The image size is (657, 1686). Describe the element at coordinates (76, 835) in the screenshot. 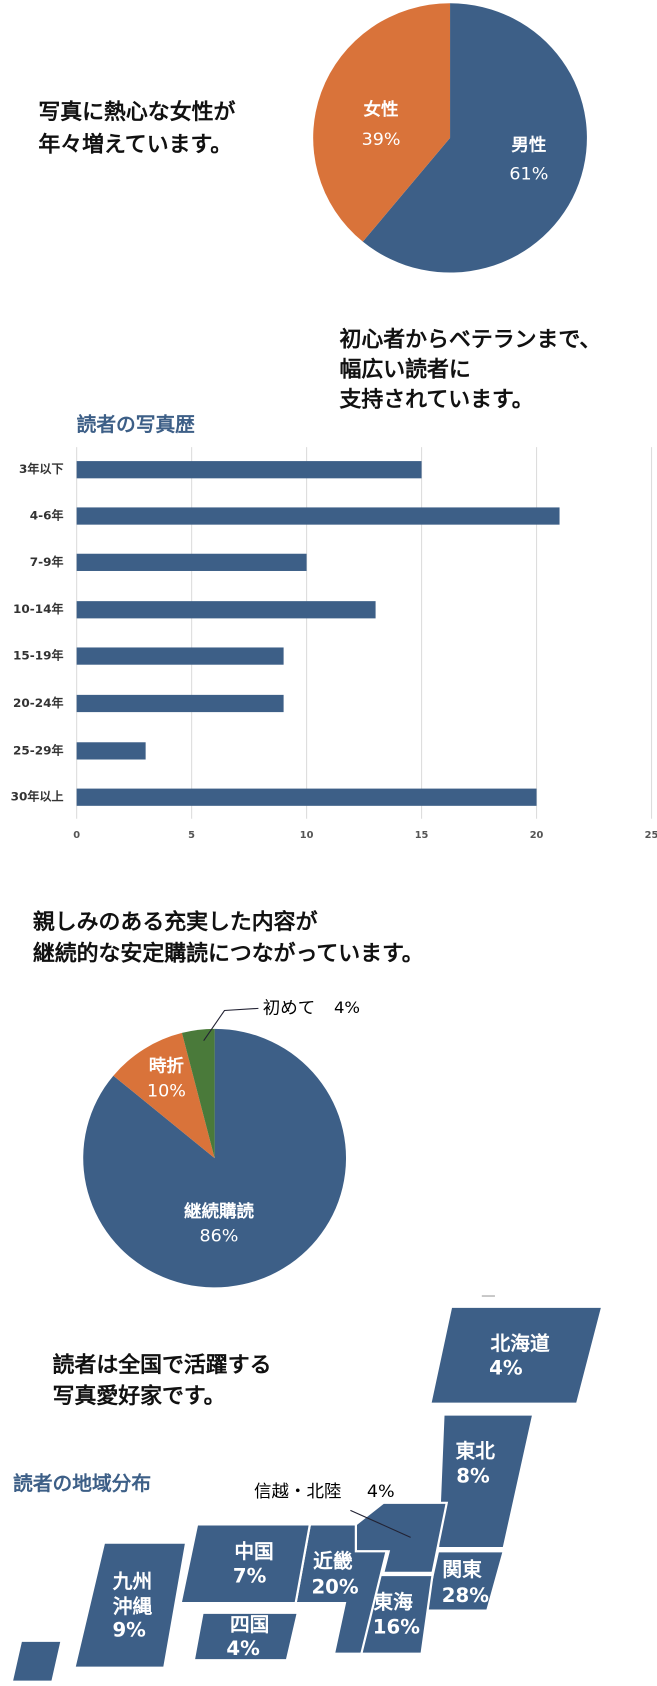

I see `x-tick-label: 0` at that location.